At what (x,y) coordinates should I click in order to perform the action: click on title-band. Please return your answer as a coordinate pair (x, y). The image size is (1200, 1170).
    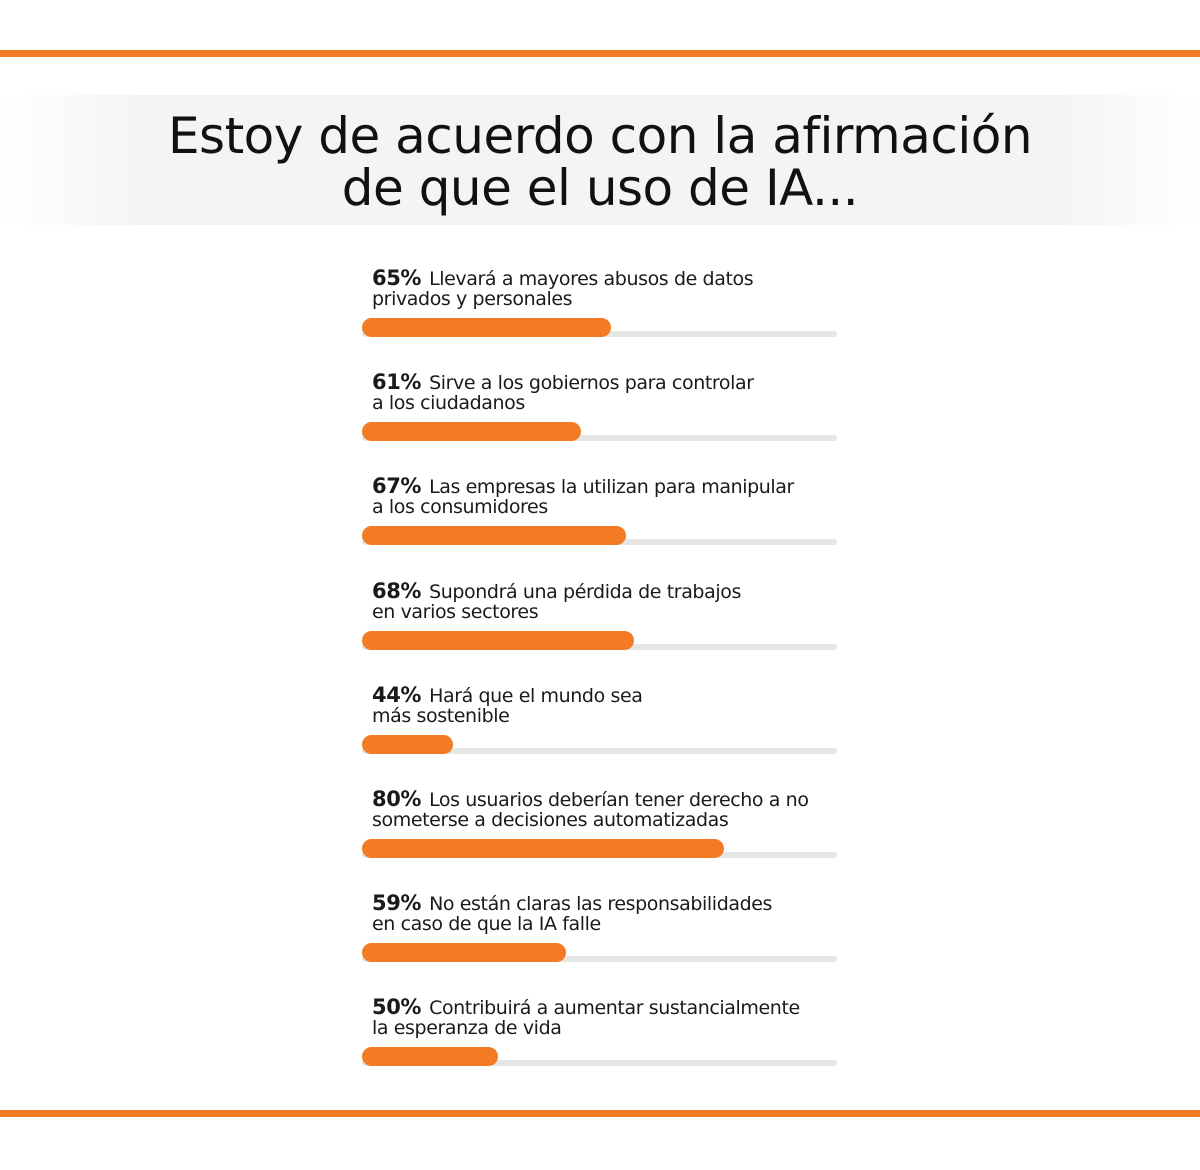
    Looking at the image, I should click on (600, 160).